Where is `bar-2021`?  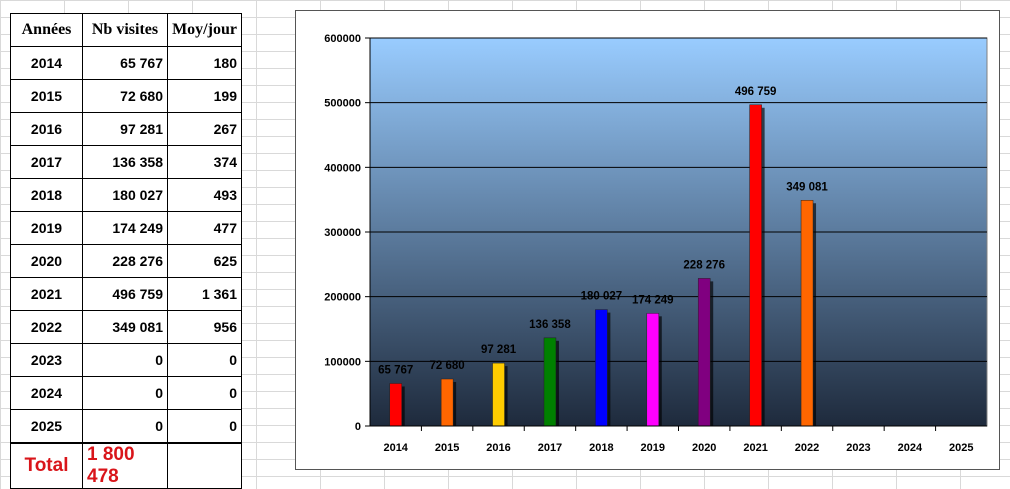 bar-2021 is located at coordinates (755, 265).